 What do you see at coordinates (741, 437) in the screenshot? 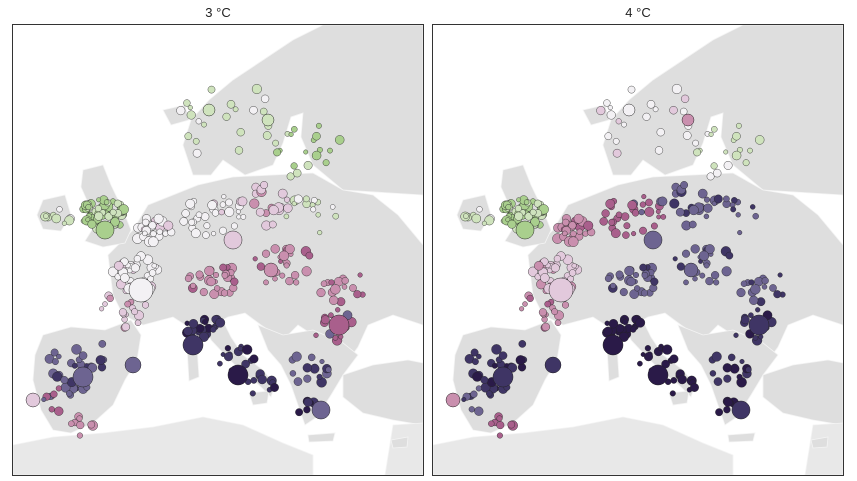
I see `land-crete` at bounding box center [741, 437].